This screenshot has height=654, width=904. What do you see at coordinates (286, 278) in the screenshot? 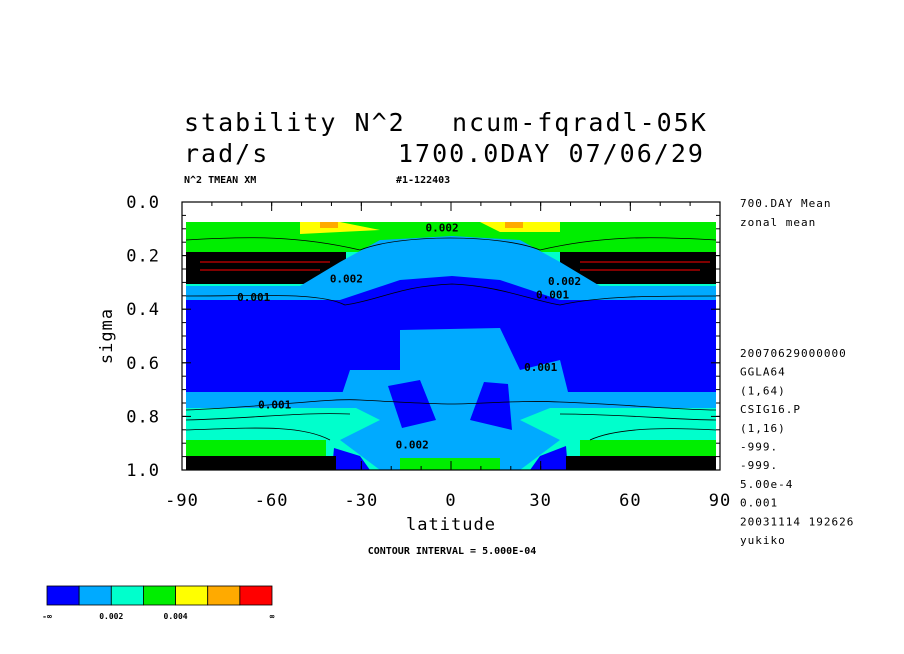
I see `contour-label: 0.003` at bounding box center [286, 278].